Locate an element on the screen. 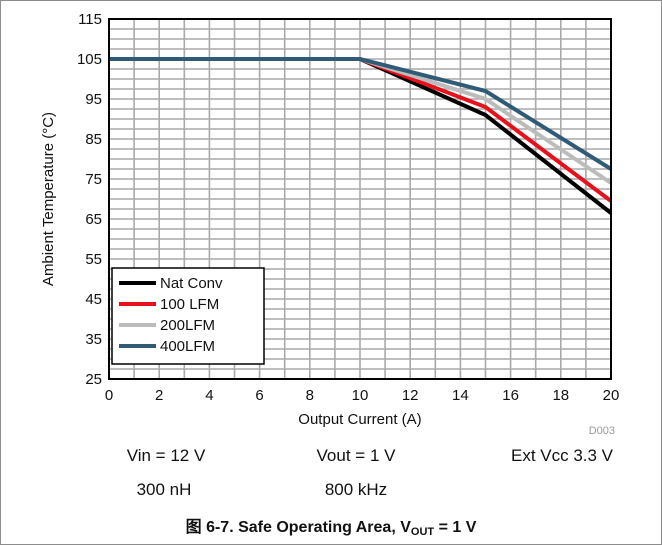 The width and height of the screenshot is (662, 545). y-tick-label: 55 is located at coordinates (93, 259).